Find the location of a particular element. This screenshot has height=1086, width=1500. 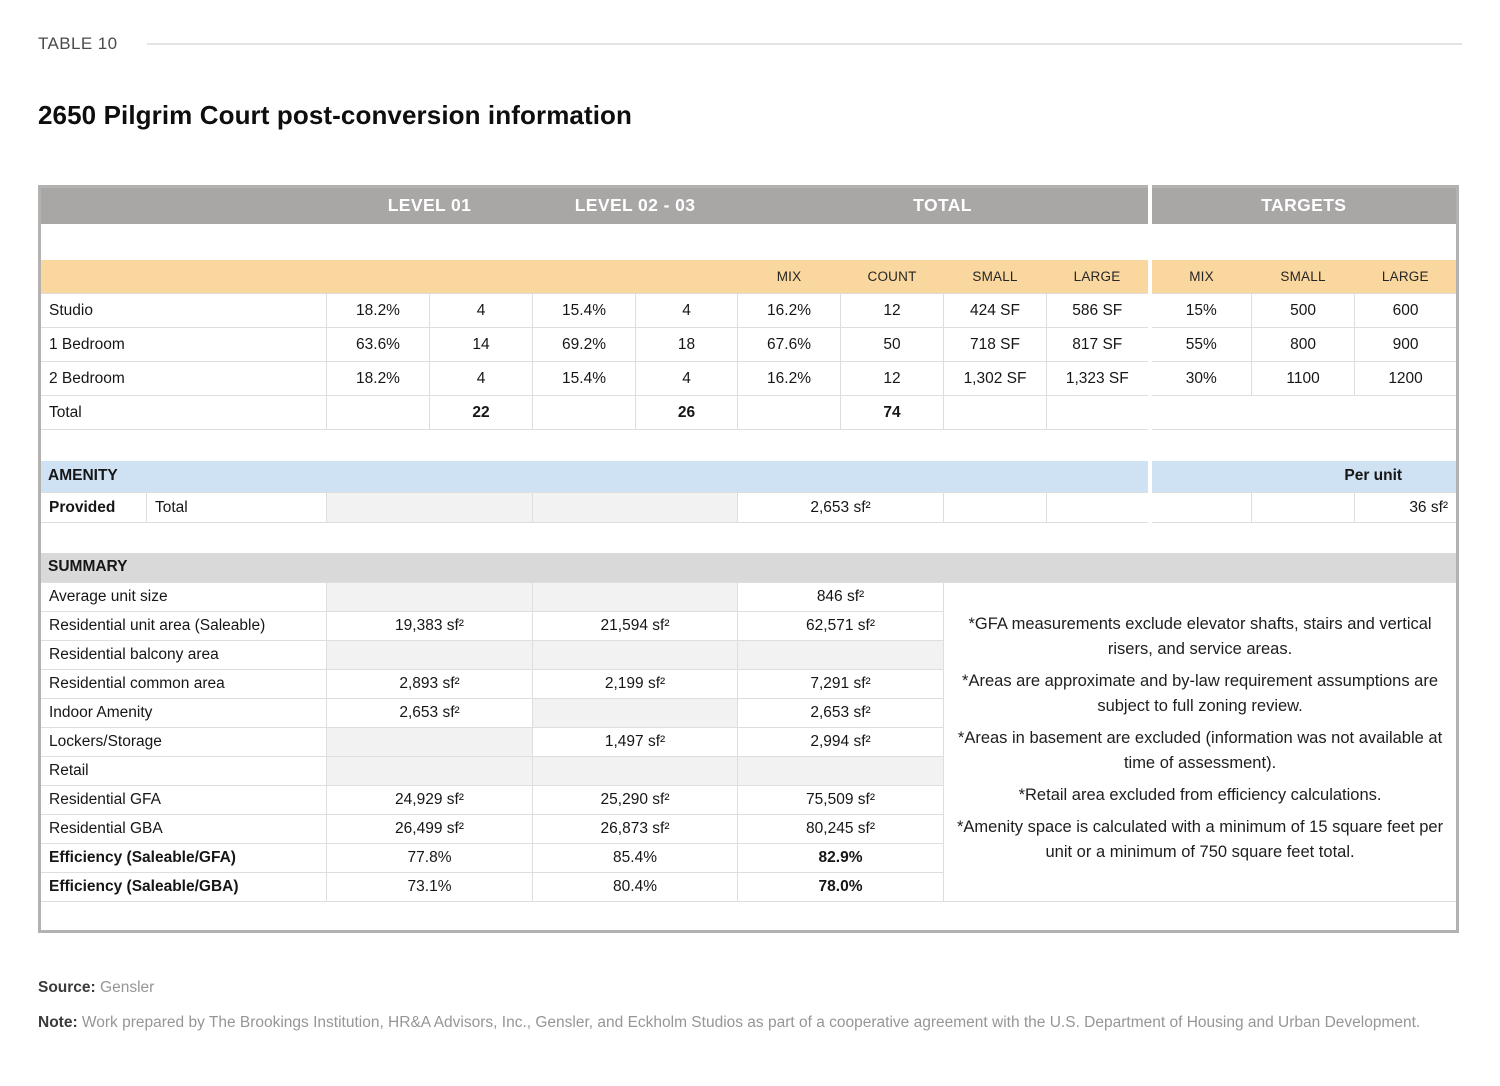

summary-row: Lockers/Storage 1,497 sf² 2,994 sf² is located at coordinates (748, 742).